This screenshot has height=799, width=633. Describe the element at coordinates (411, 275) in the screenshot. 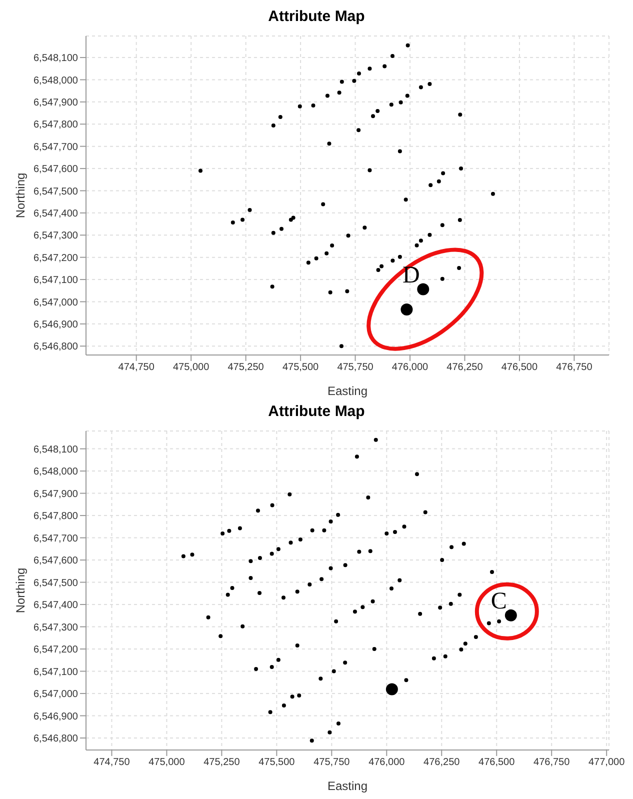

I see `annotation: D` at that location.